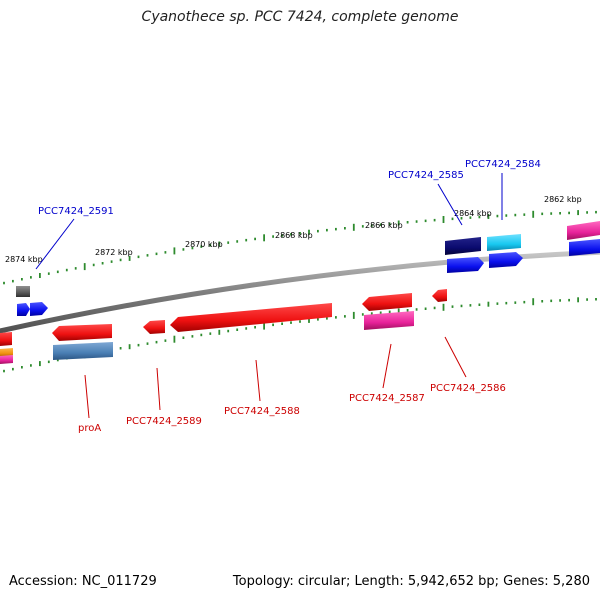 The height and width of the screenshot is (600, 600). I want to click on scale-label-2872: 2872 kbp, so click(114, 252).